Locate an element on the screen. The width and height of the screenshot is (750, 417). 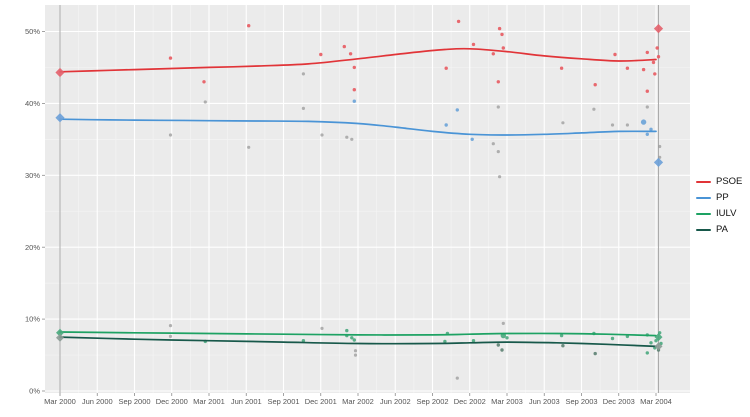
legend-row-psoe: PSOE is located at coordinates (719, 182).